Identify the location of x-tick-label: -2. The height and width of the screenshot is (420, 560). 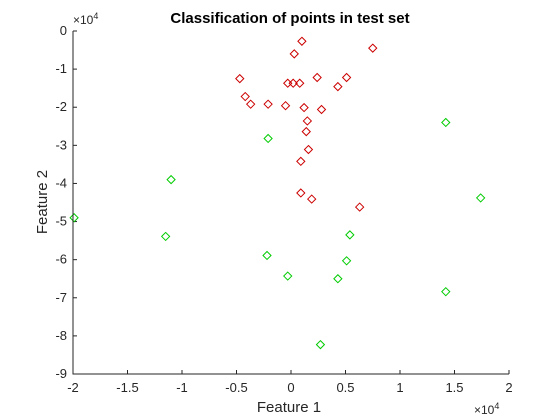
(73, 387).